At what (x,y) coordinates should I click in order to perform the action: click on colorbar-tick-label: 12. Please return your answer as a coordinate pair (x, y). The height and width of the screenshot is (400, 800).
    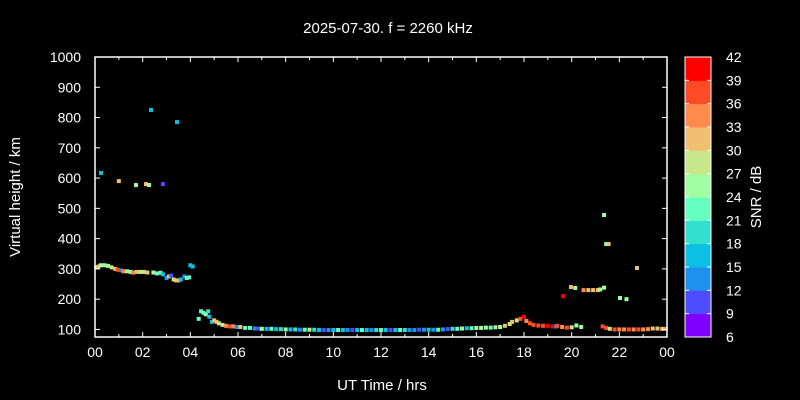
    Looking at the image, I should click on (734, 290).